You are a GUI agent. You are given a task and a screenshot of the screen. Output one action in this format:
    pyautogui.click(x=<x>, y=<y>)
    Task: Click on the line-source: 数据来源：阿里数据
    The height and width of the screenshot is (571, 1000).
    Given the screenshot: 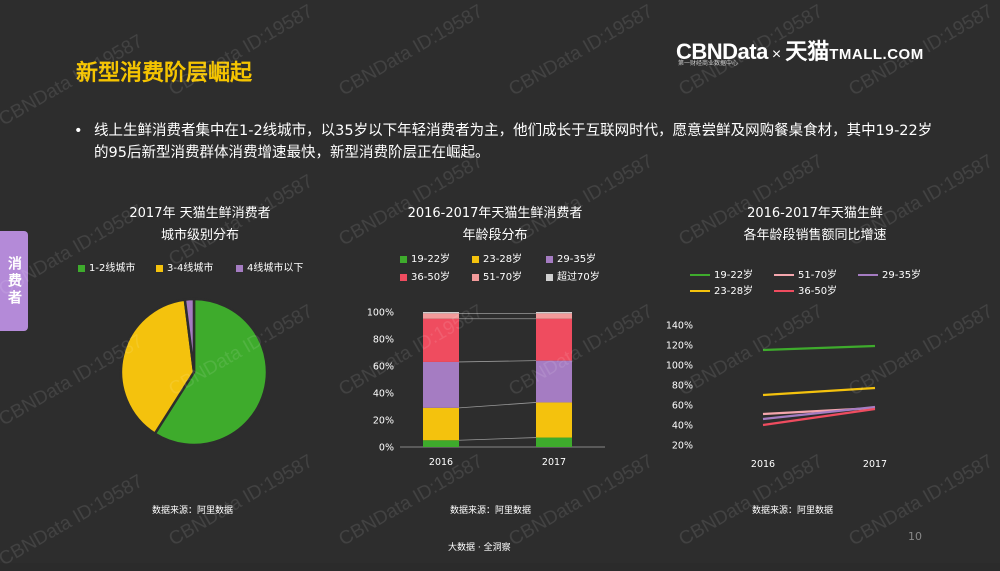 What is the action you would take?
    pyautogui.click(x=793, y=511)
    